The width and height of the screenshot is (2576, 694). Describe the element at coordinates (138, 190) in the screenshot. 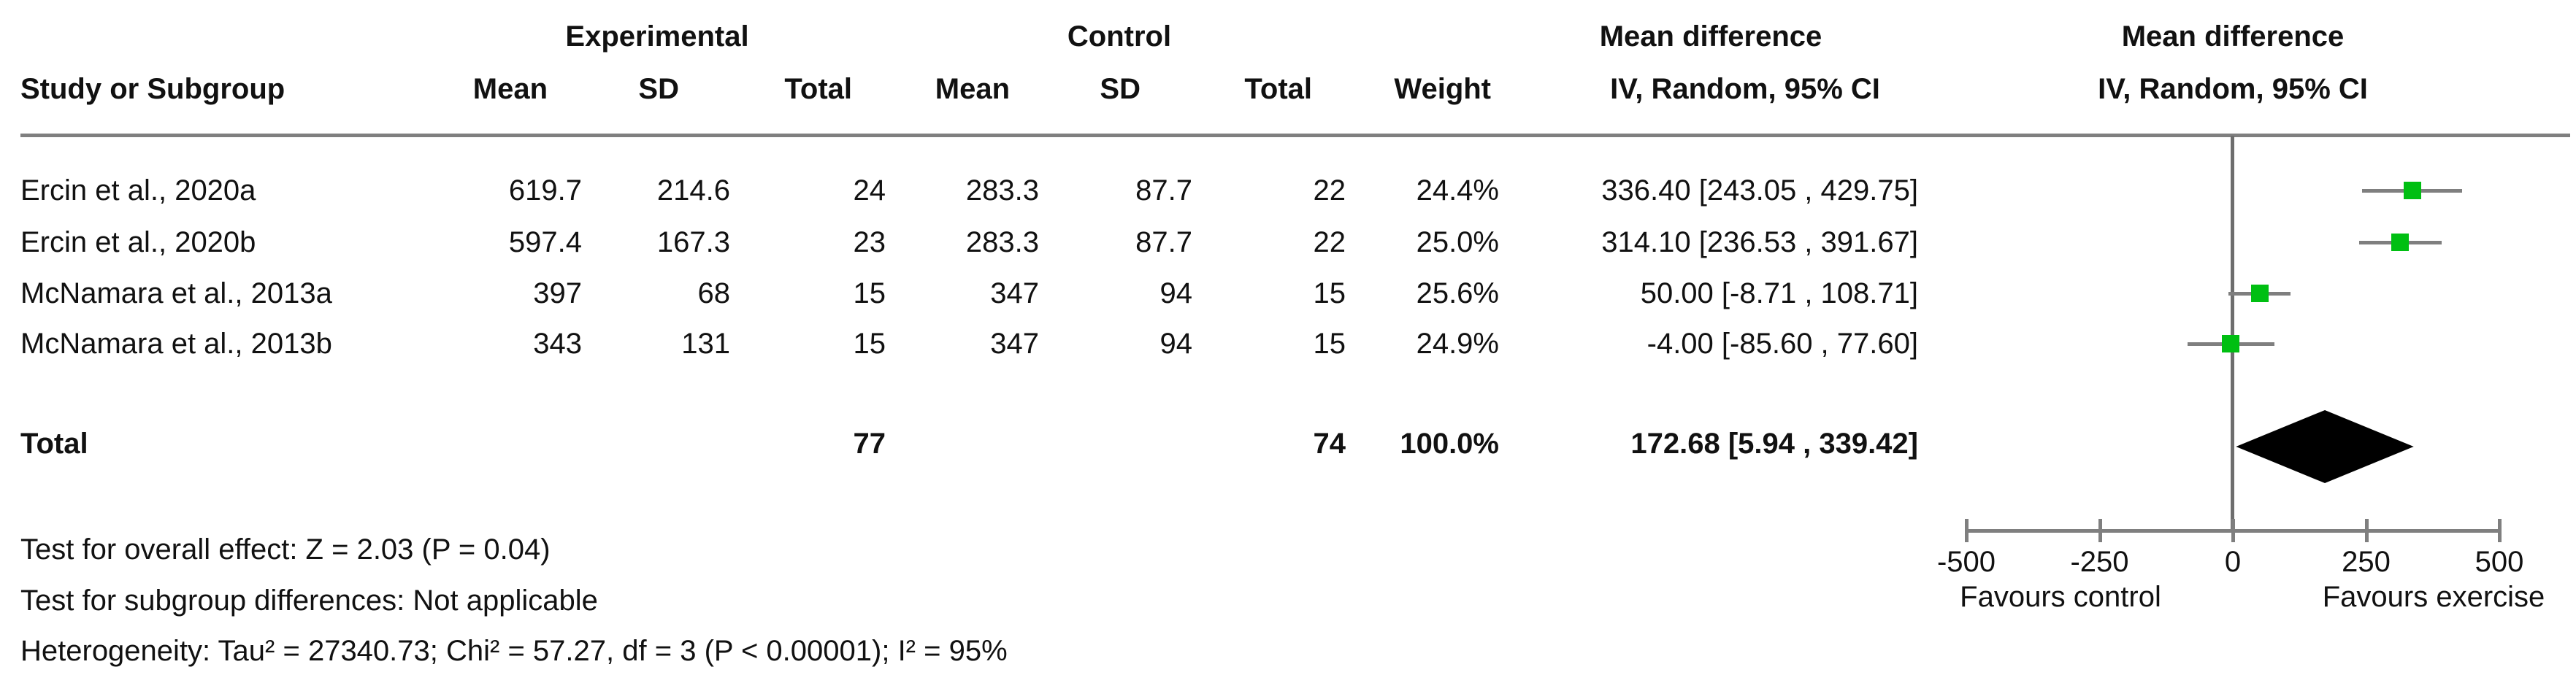

I see `study-label: Ercin et al., 2020a` at that location.